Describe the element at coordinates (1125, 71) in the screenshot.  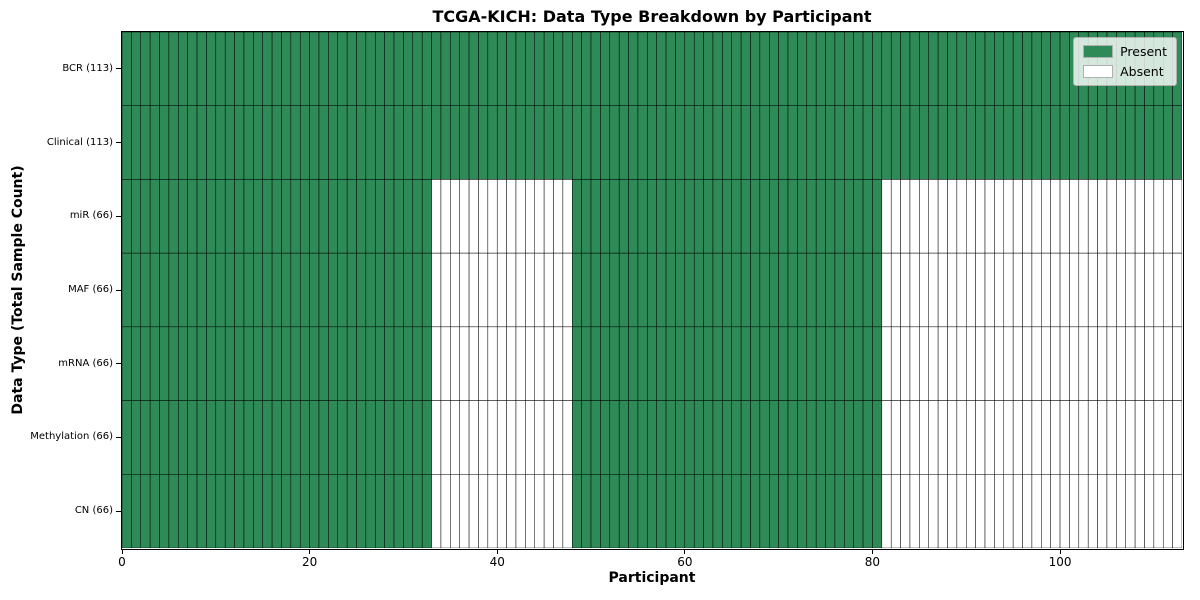
I see `legend-item-absent: Absent` at that location.